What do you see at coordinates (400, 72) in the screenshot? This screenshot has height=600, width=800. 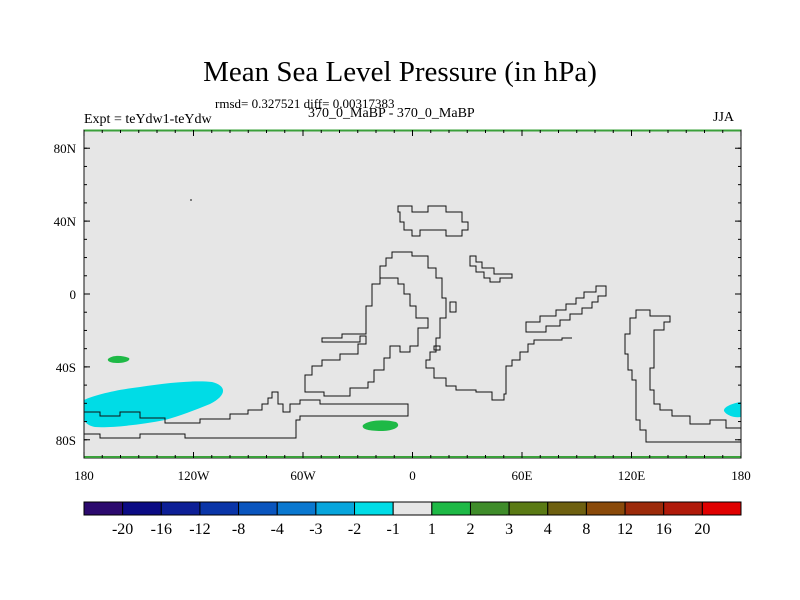 I see `page-title: Mean Sea Level Pressure (in hPa)` at bounding box center [400, 72].